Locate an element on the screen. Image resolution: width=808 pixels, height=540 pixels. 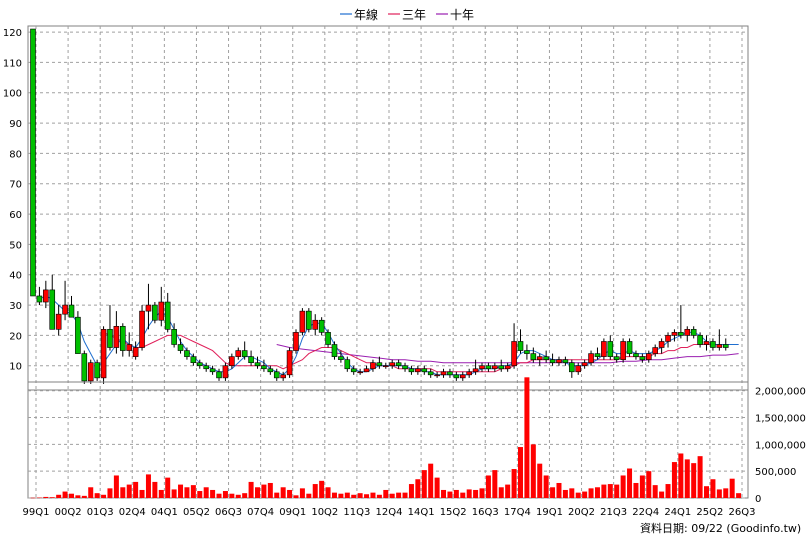
price-tick-label: 90 is located at coordinates (15, 124).